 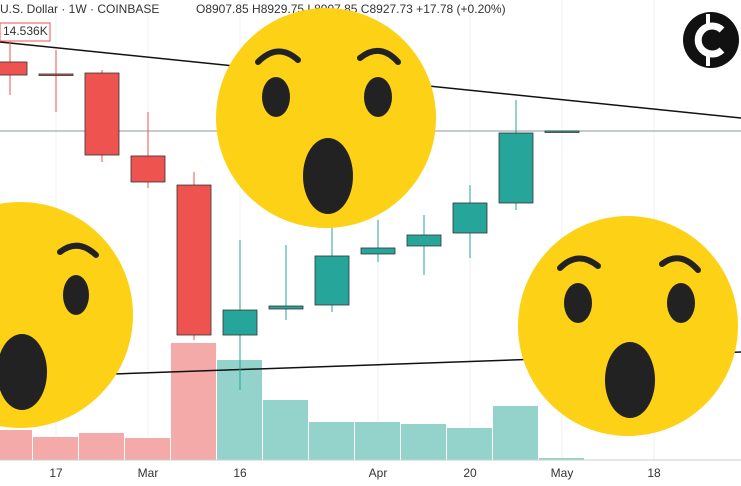 What do you see at coordinates (562, 473) in the screenshot?
I see `x-tick-label: May` at bounding box center [562, 473].